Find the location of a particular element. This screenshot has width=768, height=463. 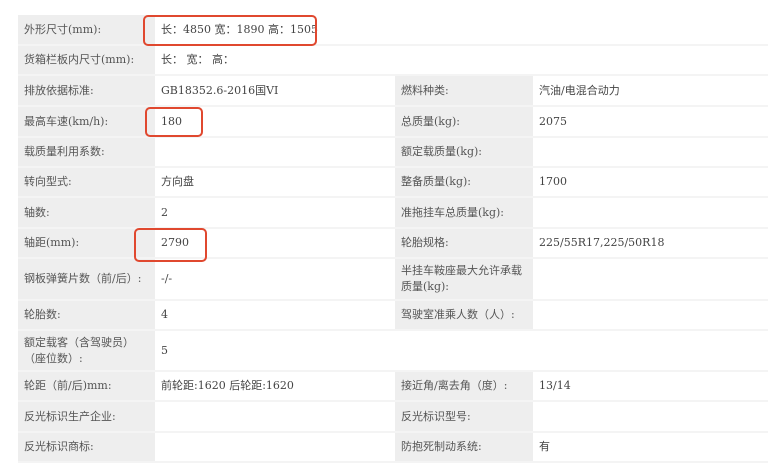

table-row: 货箱栏板内尺寸(mm): 长： 宽： 高： is located at coordinates (393, 60).